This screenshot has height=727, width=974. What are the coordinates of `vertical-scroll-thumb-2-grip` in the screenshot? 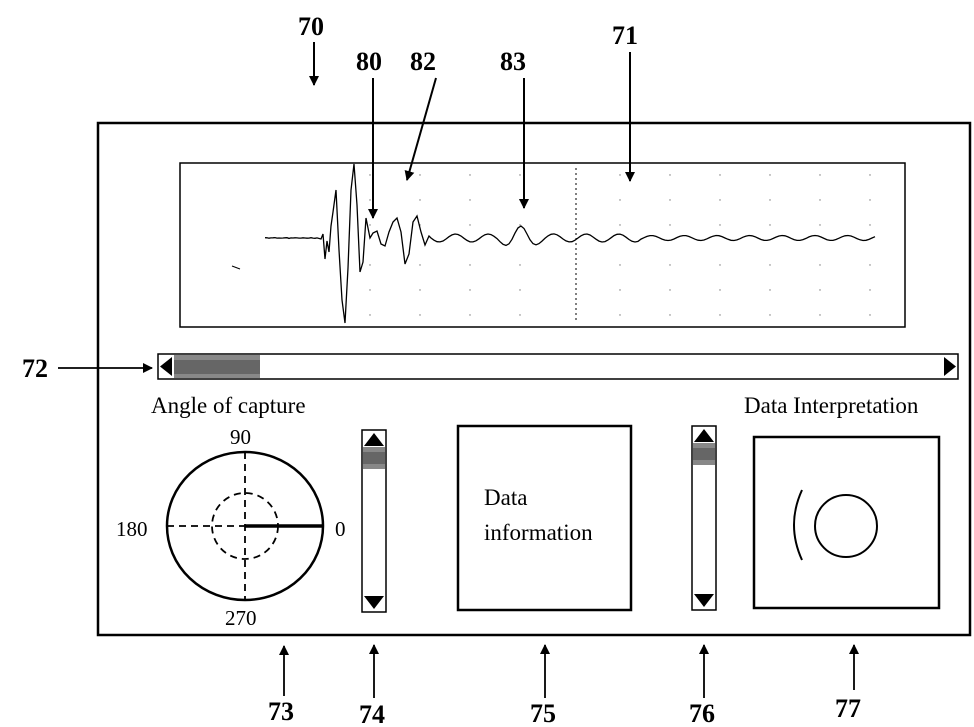 It's located at (704, 454).